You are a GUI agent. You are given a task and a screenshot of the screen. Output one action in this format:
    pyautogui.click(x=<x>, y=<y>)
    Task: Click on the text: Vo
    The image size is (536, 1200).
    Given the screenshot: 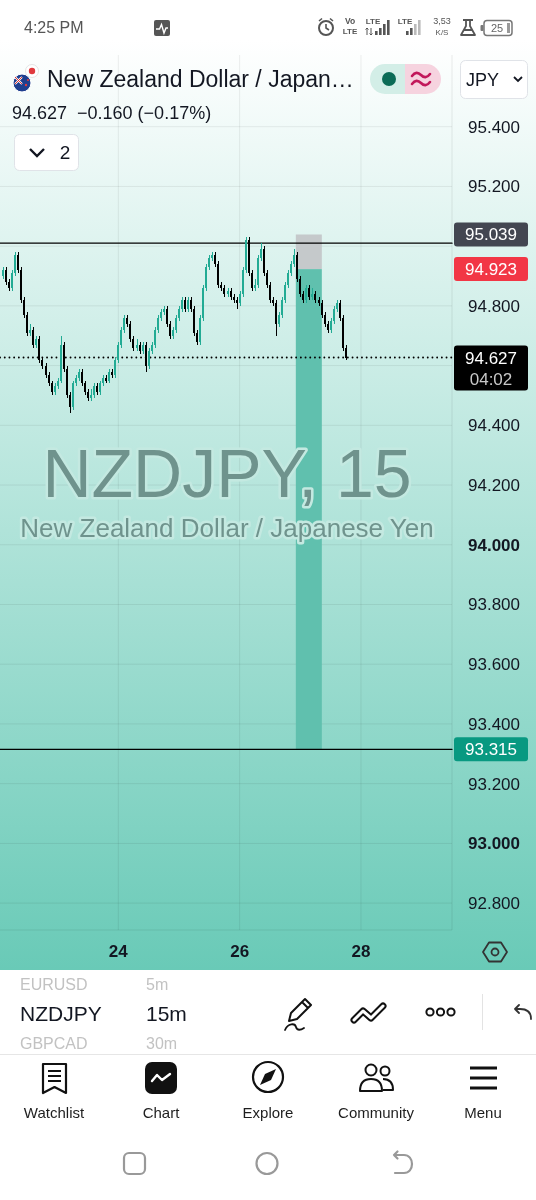 What is the action you would take?
    pyautogui.click(x=350, y=21)
    